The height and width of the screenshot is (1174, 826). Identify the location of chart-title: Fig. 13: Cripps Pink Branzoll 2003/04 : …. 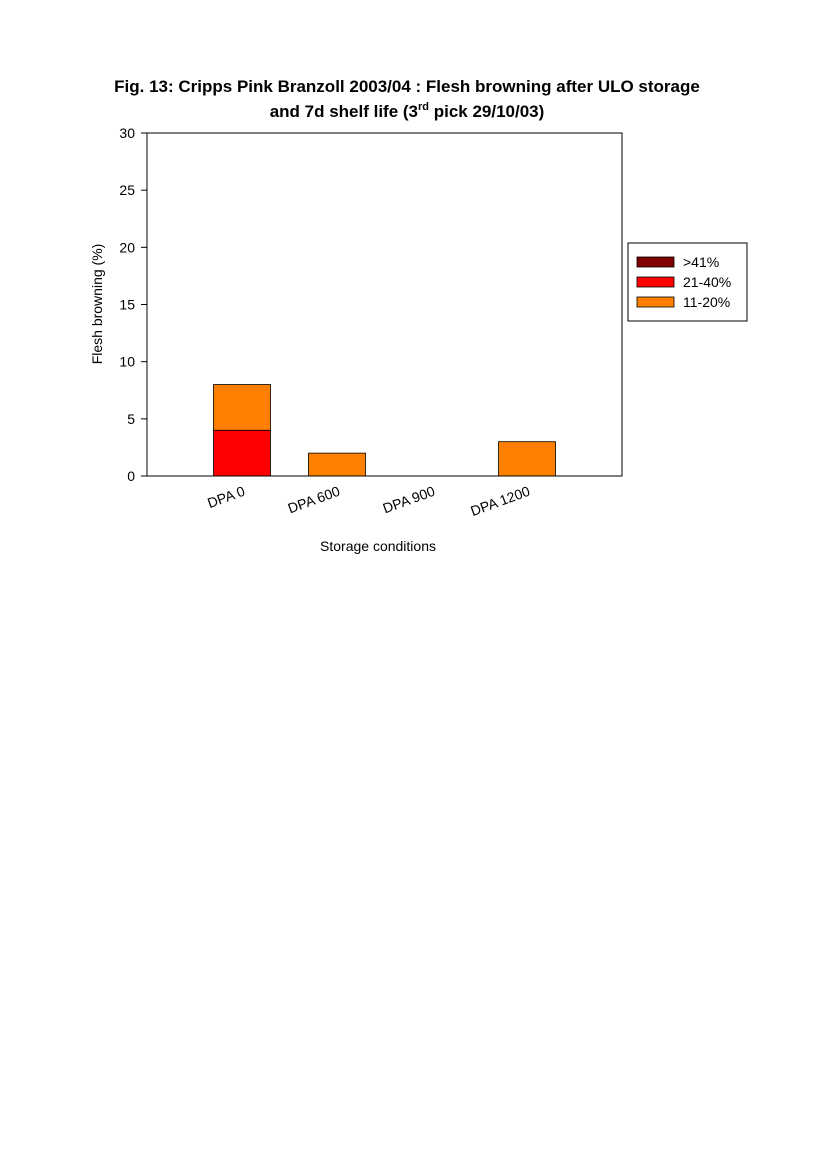
(407, 86).